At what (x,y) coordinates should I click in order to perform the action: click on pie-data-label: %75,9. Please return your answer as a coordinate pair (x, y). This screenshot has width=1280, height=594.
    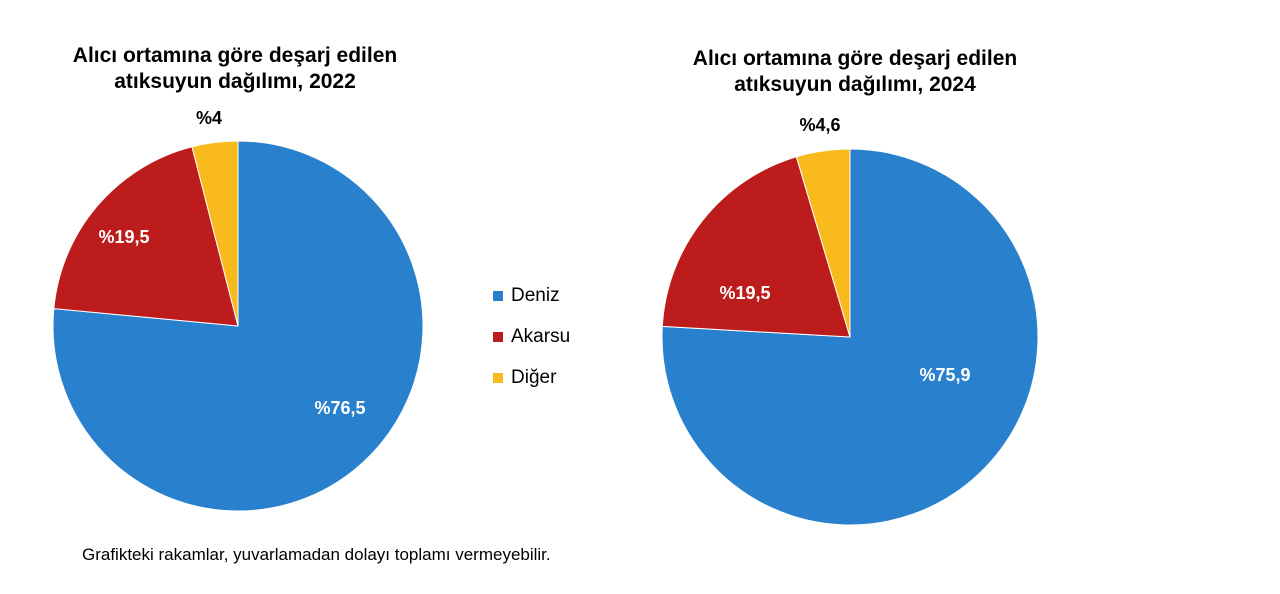
    Looking at the image, I should click on (944, 375).